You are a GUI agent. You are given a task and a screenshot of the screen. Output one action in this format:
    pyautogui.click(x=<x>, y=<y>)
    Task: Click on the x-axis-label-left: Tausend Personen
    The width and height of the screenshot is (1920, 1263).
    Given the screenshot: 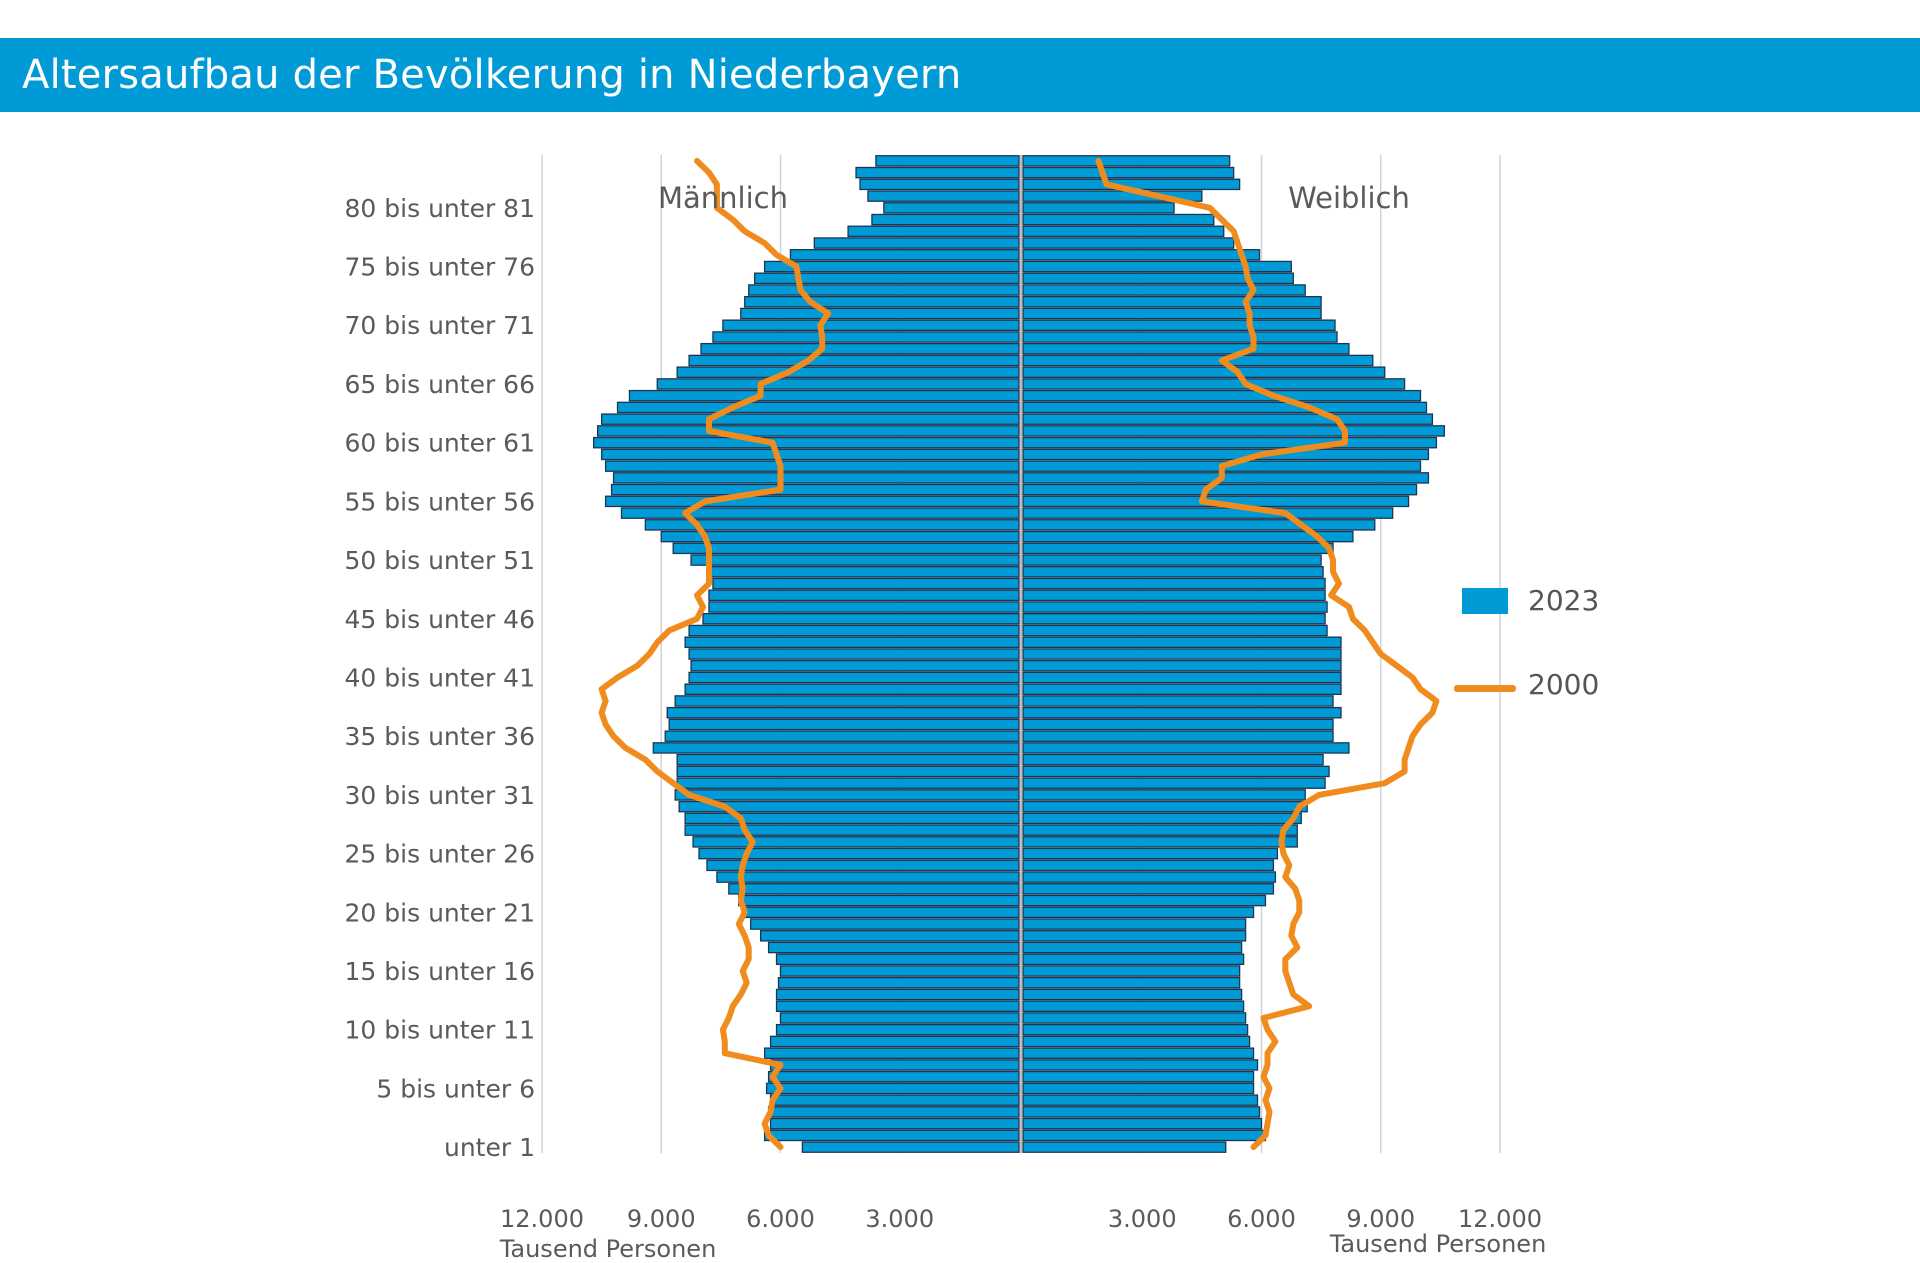 What is the action you would take?
    pyautogui.click(x=608, y=1249)
    